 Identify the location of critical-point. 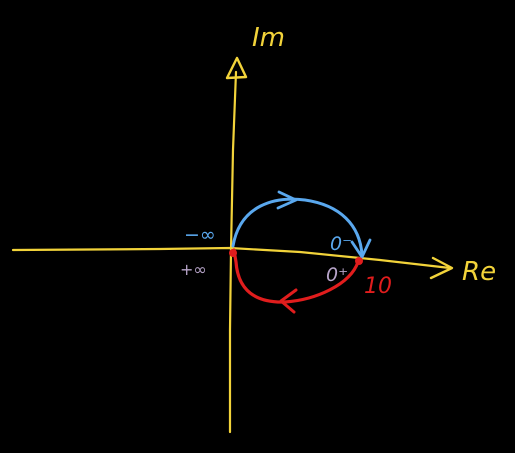
(359, 261).